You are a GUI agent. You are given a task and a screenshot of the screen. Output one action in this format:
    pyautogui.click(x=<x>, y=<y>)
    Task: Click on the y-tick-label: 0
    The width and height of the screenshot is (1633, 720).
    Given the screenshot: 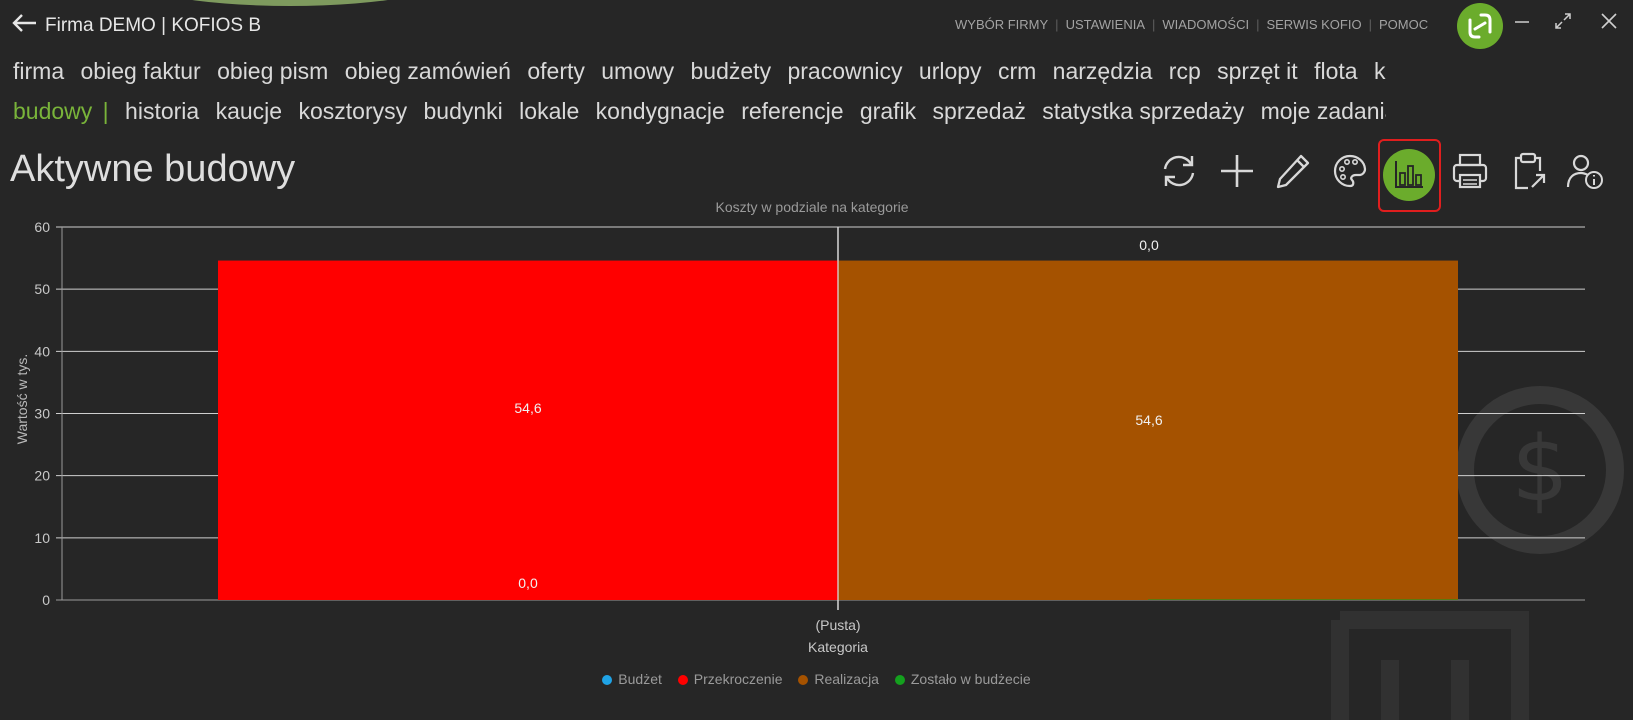 What is the action you would take?
    pyautogui.click(x=46, y=600)
    